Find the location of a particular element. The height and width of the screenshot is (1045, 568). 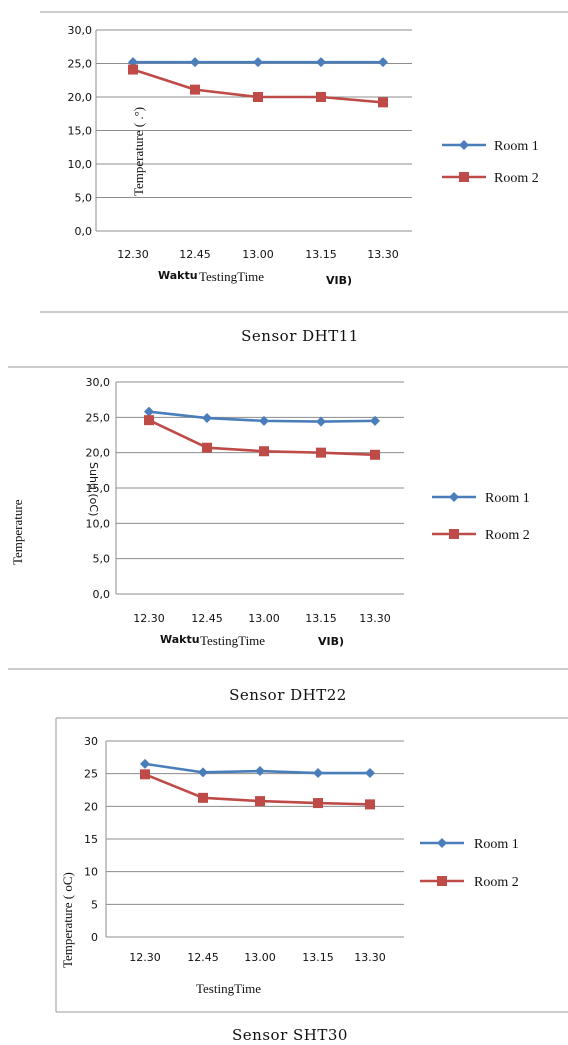

y-axis-title: Temperature ( .°) is located at coordinates (138, 151).